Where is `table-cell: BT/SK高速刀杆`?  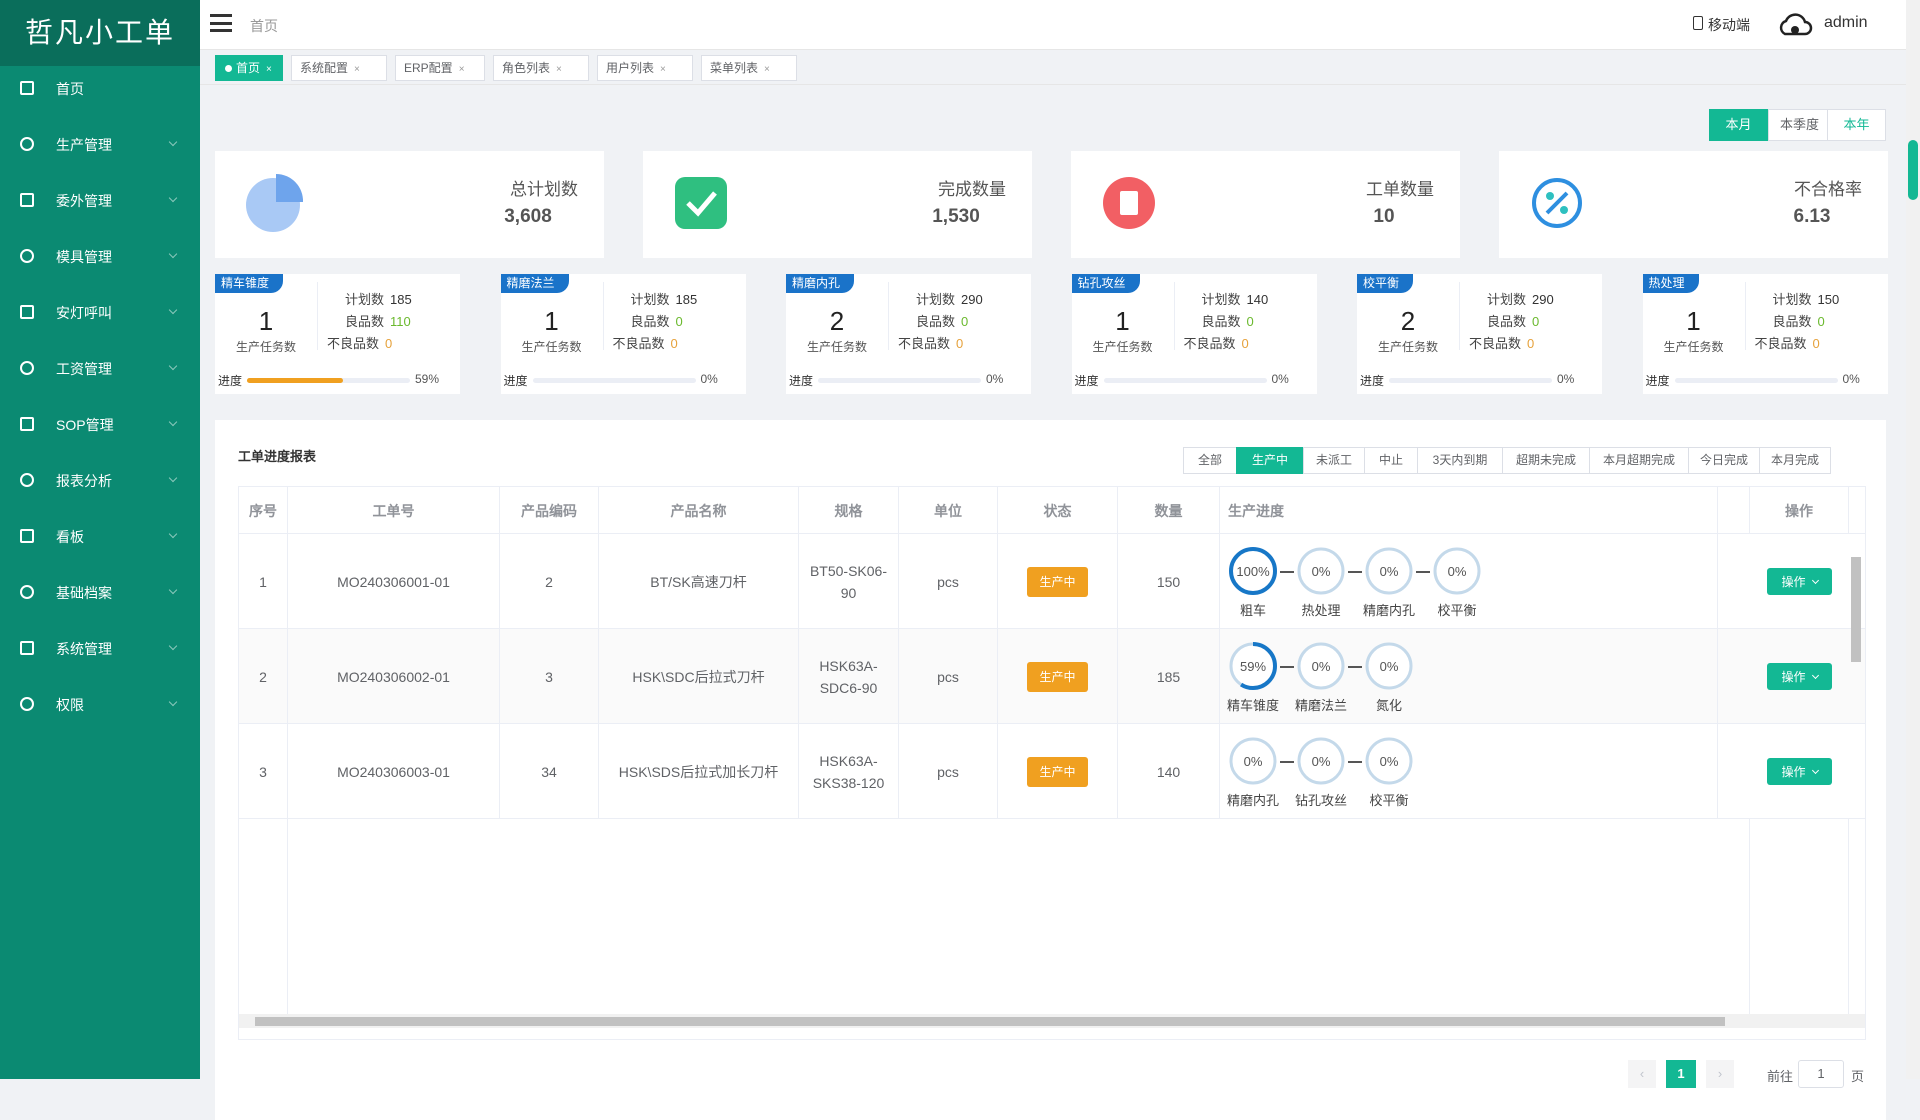 table-cell: BT/SK高速刀杆 is located at coordinates (699, 581).